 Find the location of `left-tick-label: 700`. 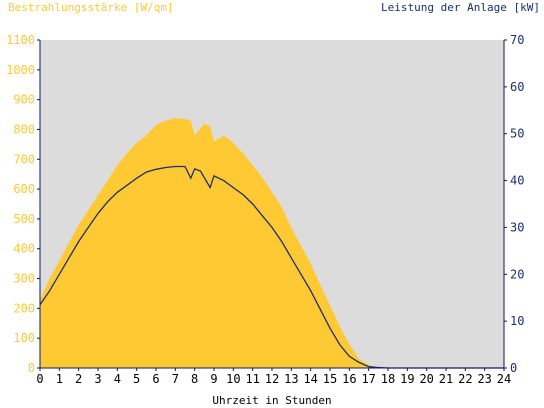

left-tick-label: 700 is located at coordinates (24, 159).